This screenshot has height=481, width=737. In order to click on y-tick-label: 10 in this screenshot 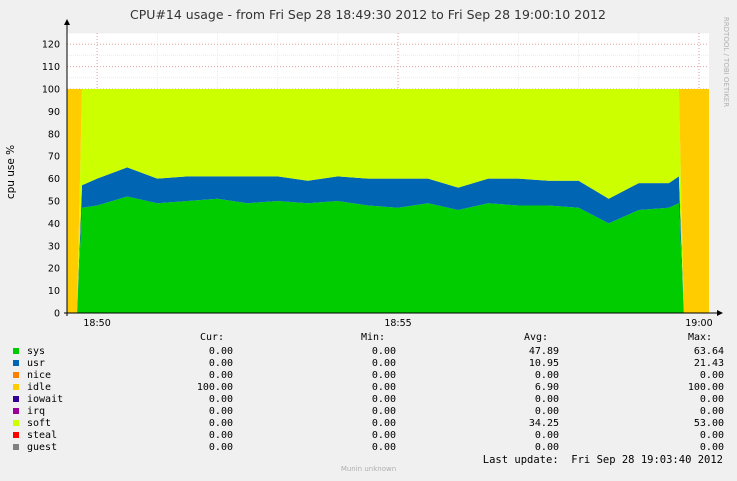, I will do `click(54, 291)`.